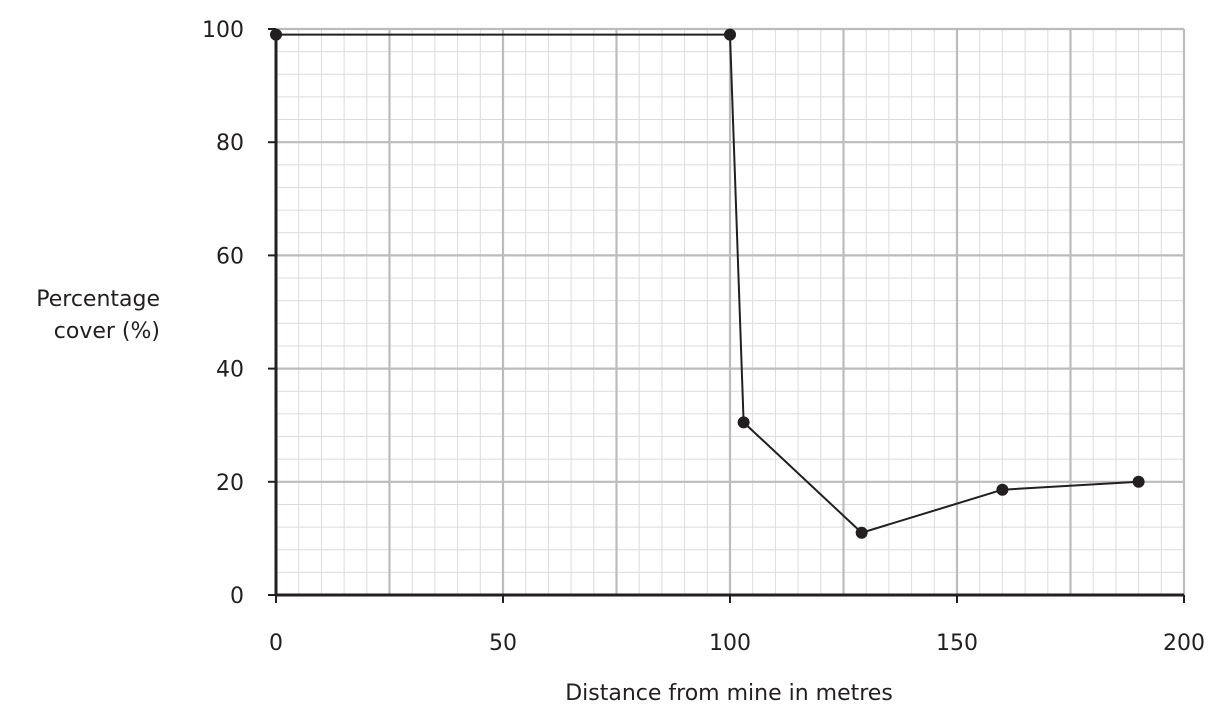  What do you see at coordinates (98, 299) in the screenshot?
I see `y-axis-label-line-1: Percentage` at bounding box center [98, 299].